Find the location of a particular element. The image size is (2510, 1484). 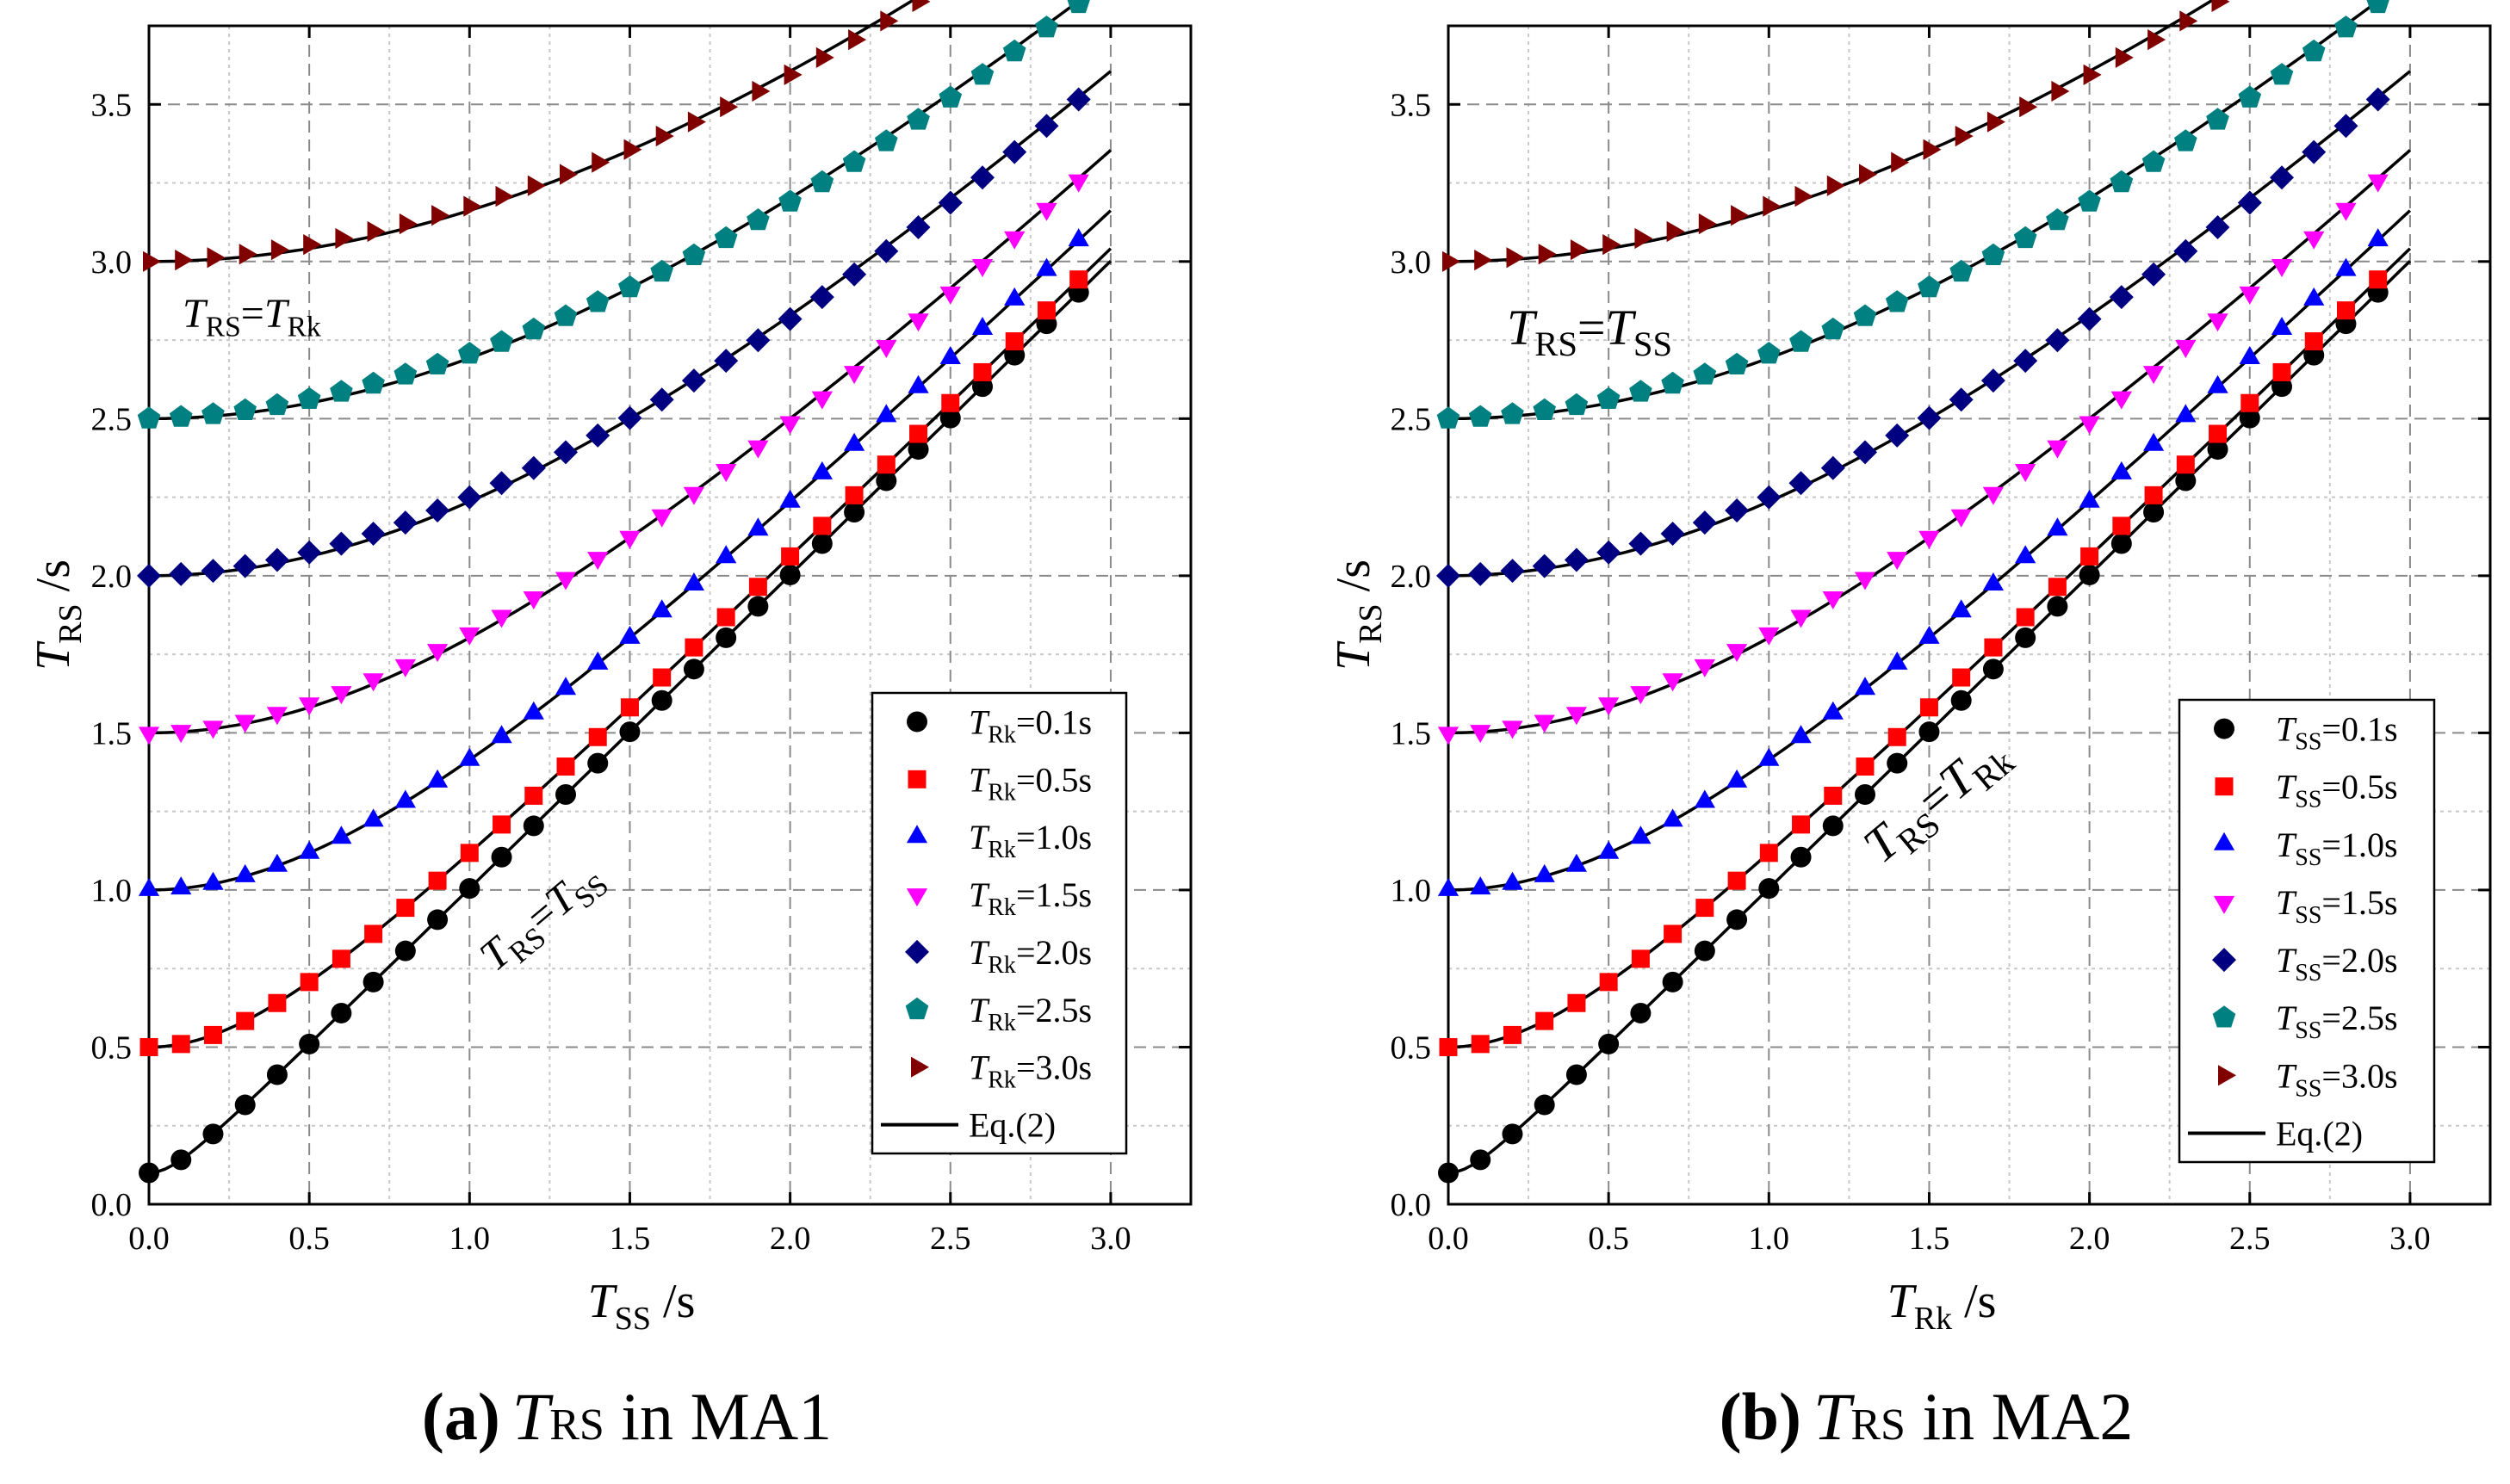

x-tick-label: 0.5 is located at coordinates (309, 1239).